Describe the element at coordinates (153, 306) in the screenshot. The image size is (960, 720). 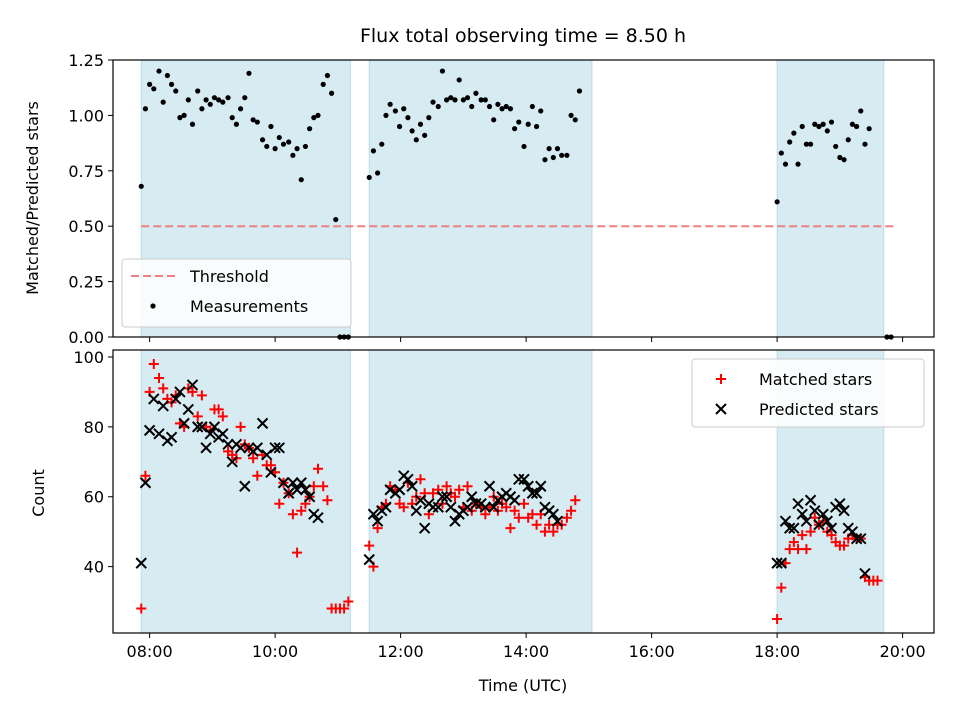
I see `legend-measurements-swatch` at that location.